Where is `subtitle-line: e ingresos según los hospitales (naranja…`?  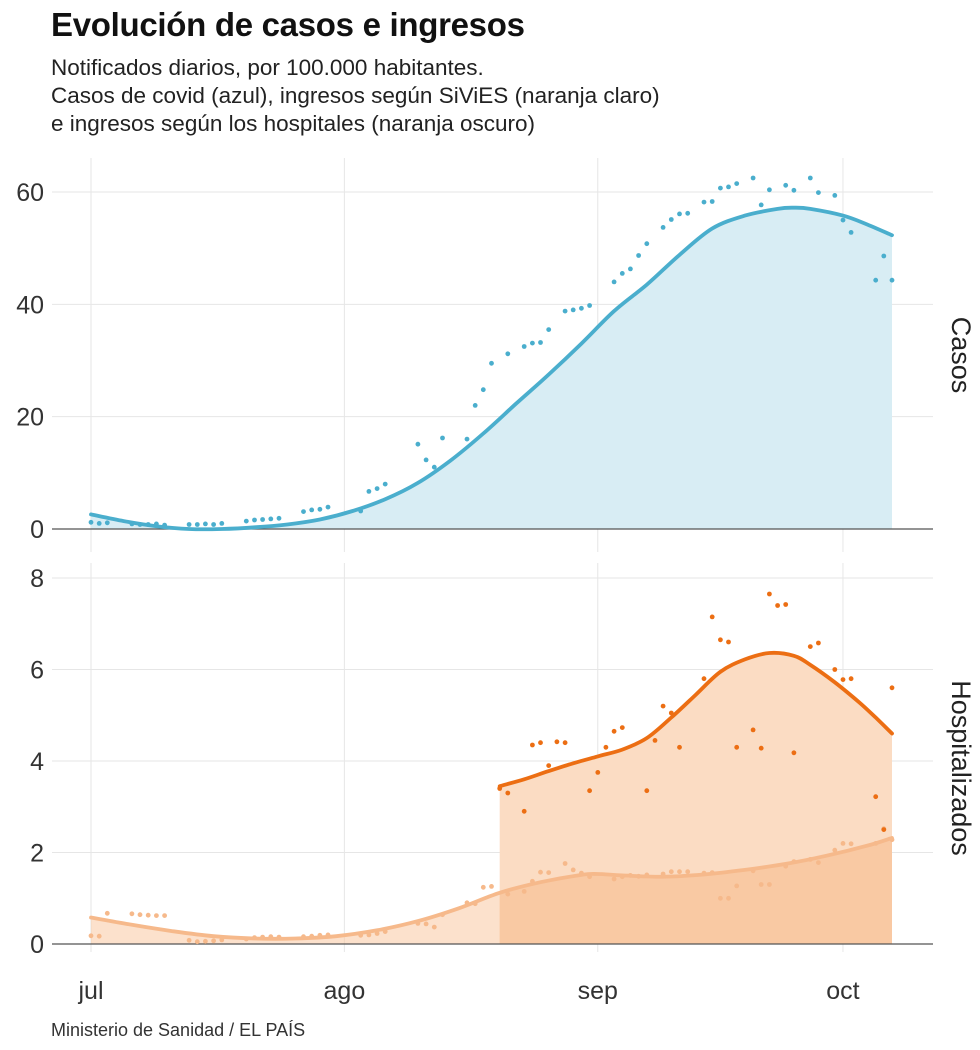 subtitle-line: e ingresos según los hospitales (naranja… is located at coordinates (293, 123).